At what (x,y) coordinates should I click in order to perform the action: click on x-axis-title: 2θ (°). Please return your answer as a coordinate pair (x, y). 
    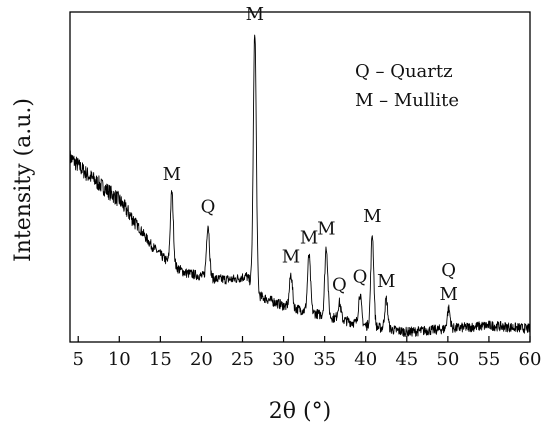
    Looking at the image, I should click on (300, 411).